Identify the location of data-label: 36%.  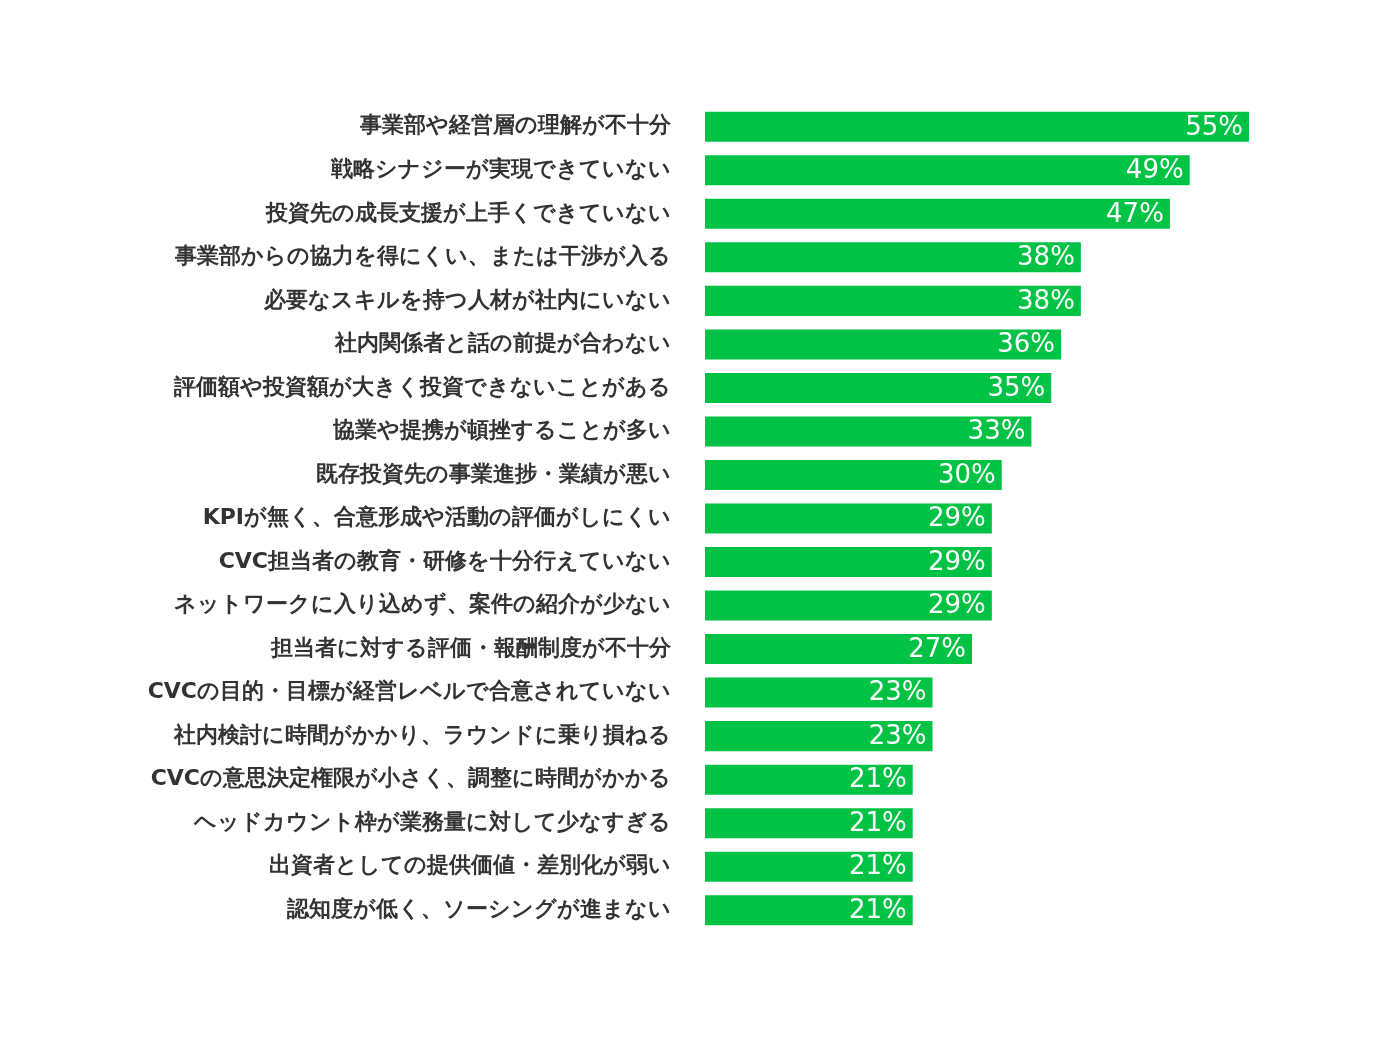
(1026, 343).